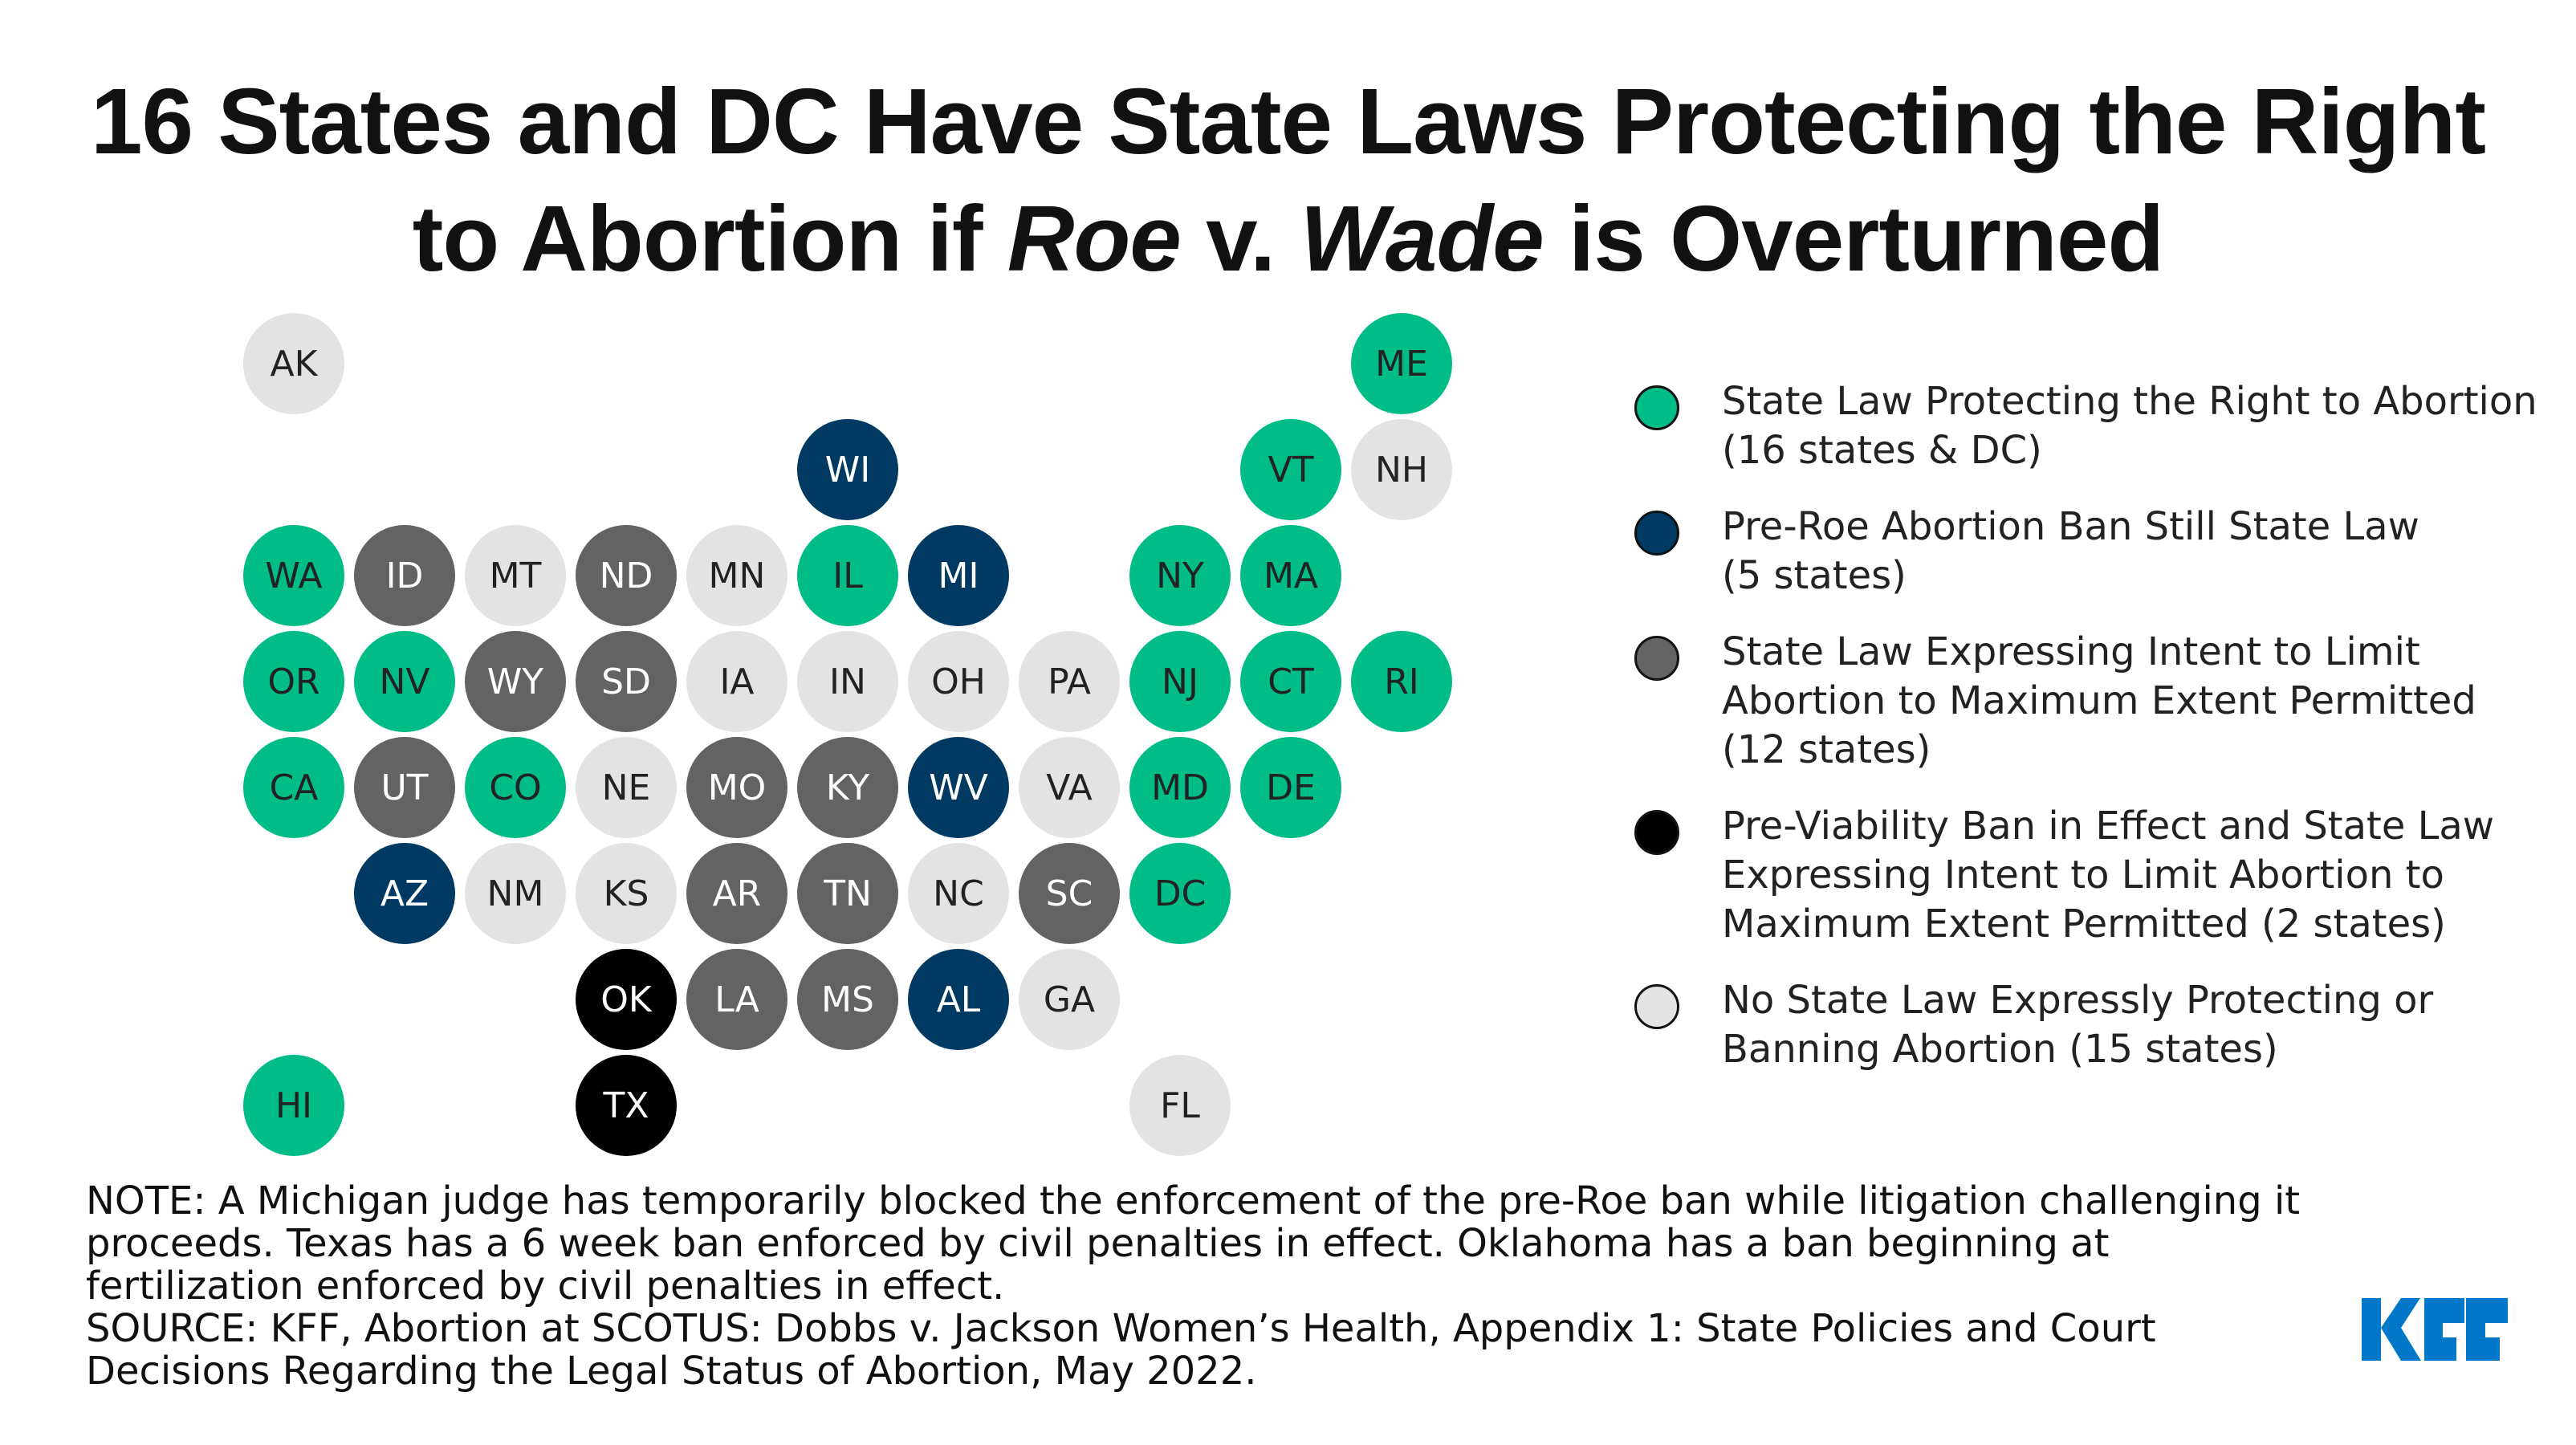 The image size is (2576, 1445). What do you see at coordinates (709, 238) in the screenshot?
I see `title-text: to Abortion if` at bounding box center [709, 238].